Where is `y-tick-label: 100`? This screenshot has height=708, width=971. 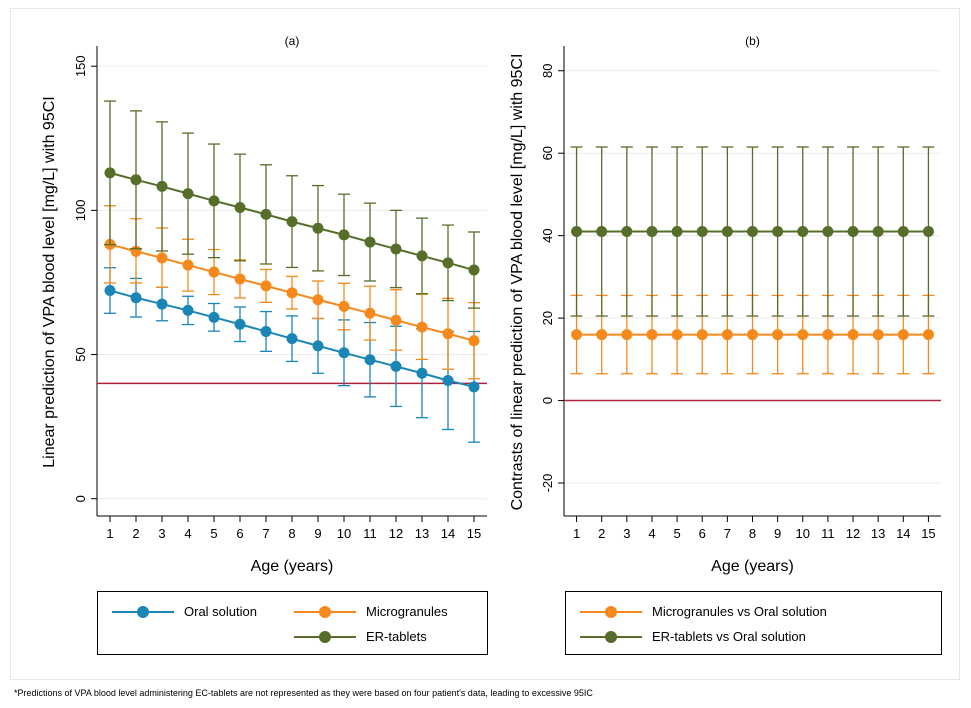
y-tick-label: 100 is located at coordinates (80, 211).